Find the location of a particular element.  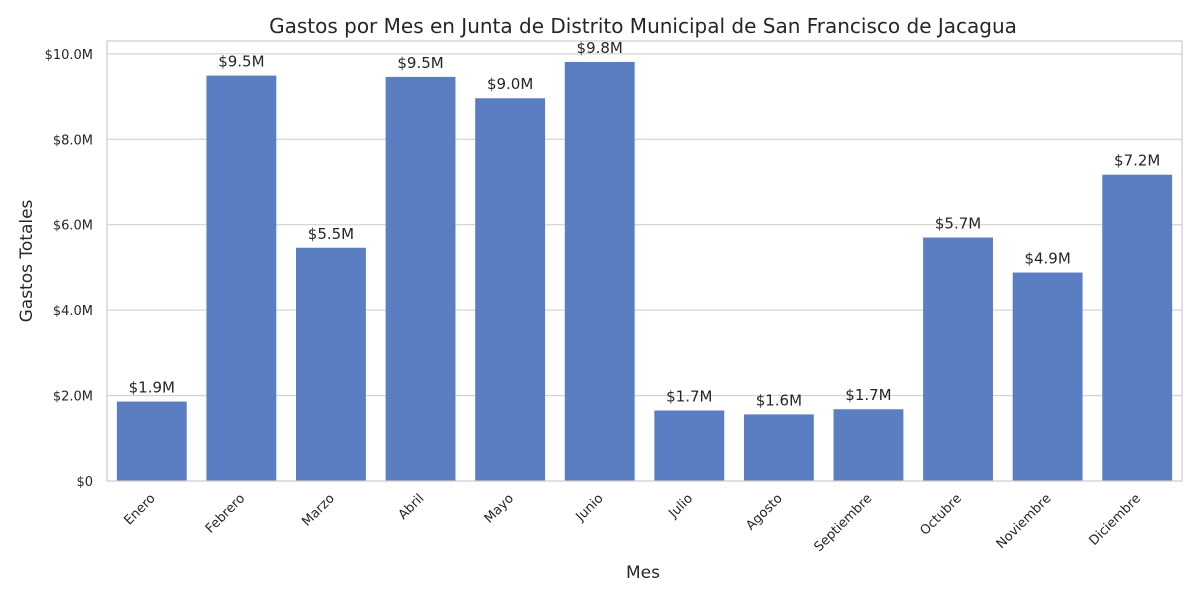

bar-data-label: $4.9M is located at coordinates (1047, 259).